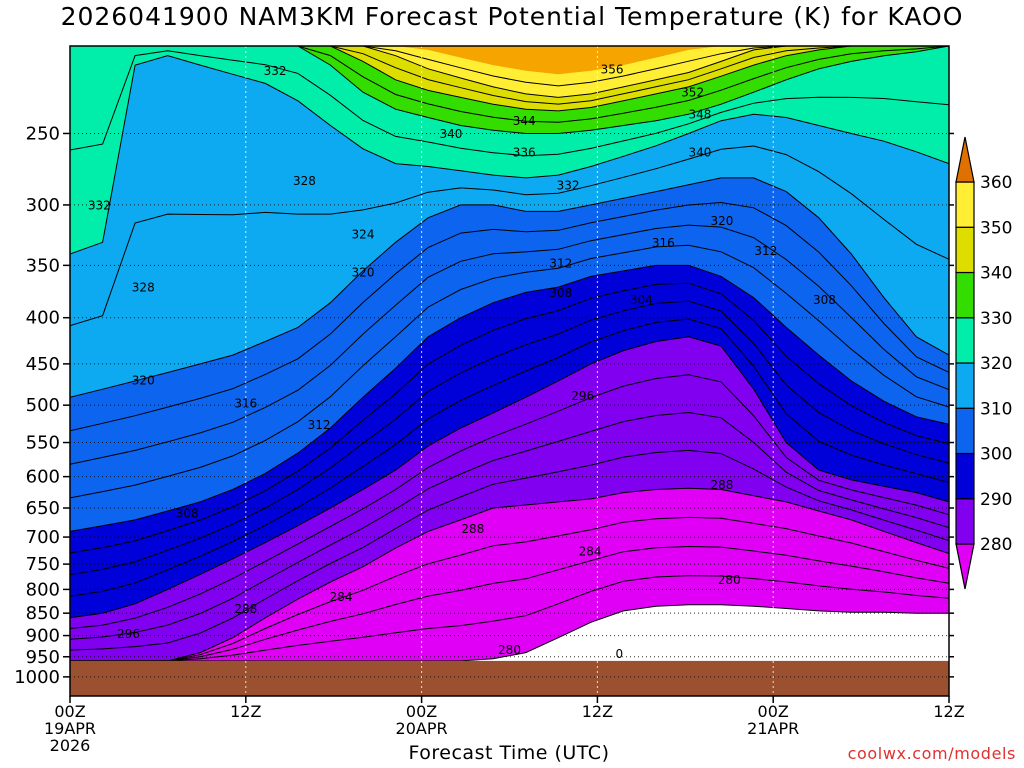  I want to click on colorbar-label: 330, so click(996, 319).